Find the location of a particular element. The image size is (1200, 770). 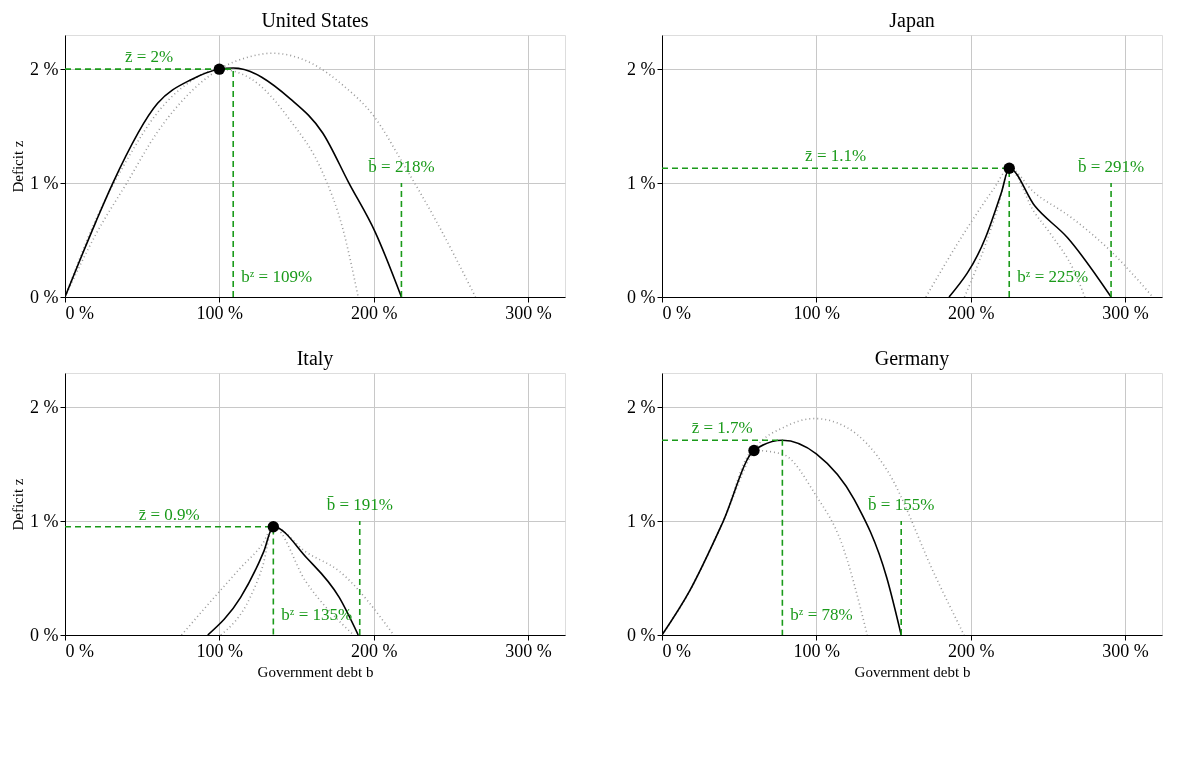

annotation: b̄ = 218% is located at coordinates (401, 167).